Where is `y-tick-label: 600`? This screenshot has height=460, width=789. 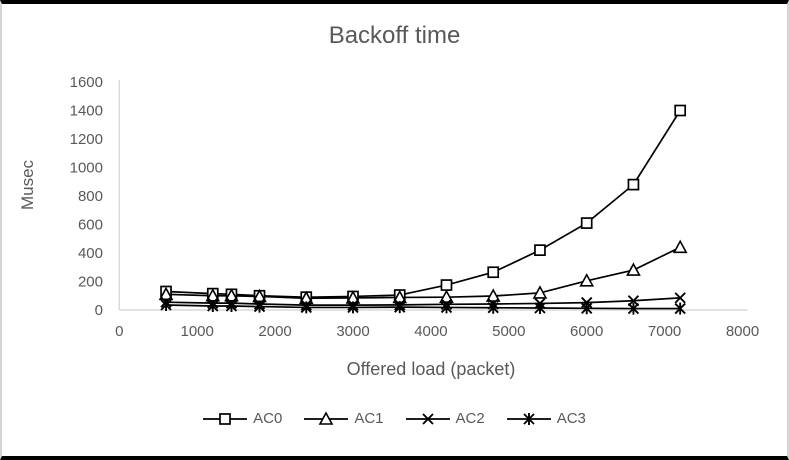 y-tick-label: 600 is located at coordinates (90, 225).